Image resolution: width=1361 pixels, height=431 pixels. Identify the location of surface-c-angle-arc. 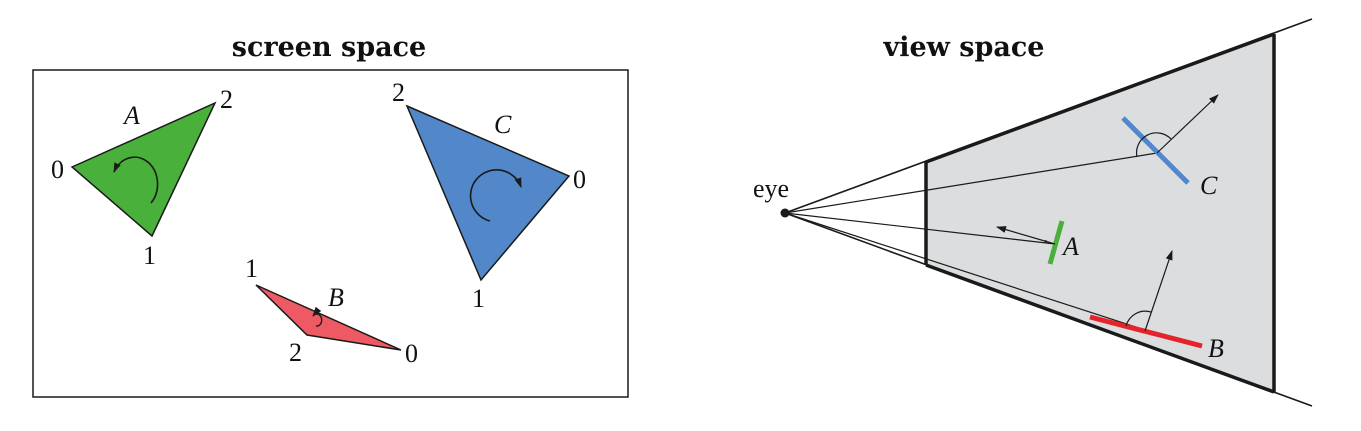
(1153, 145).